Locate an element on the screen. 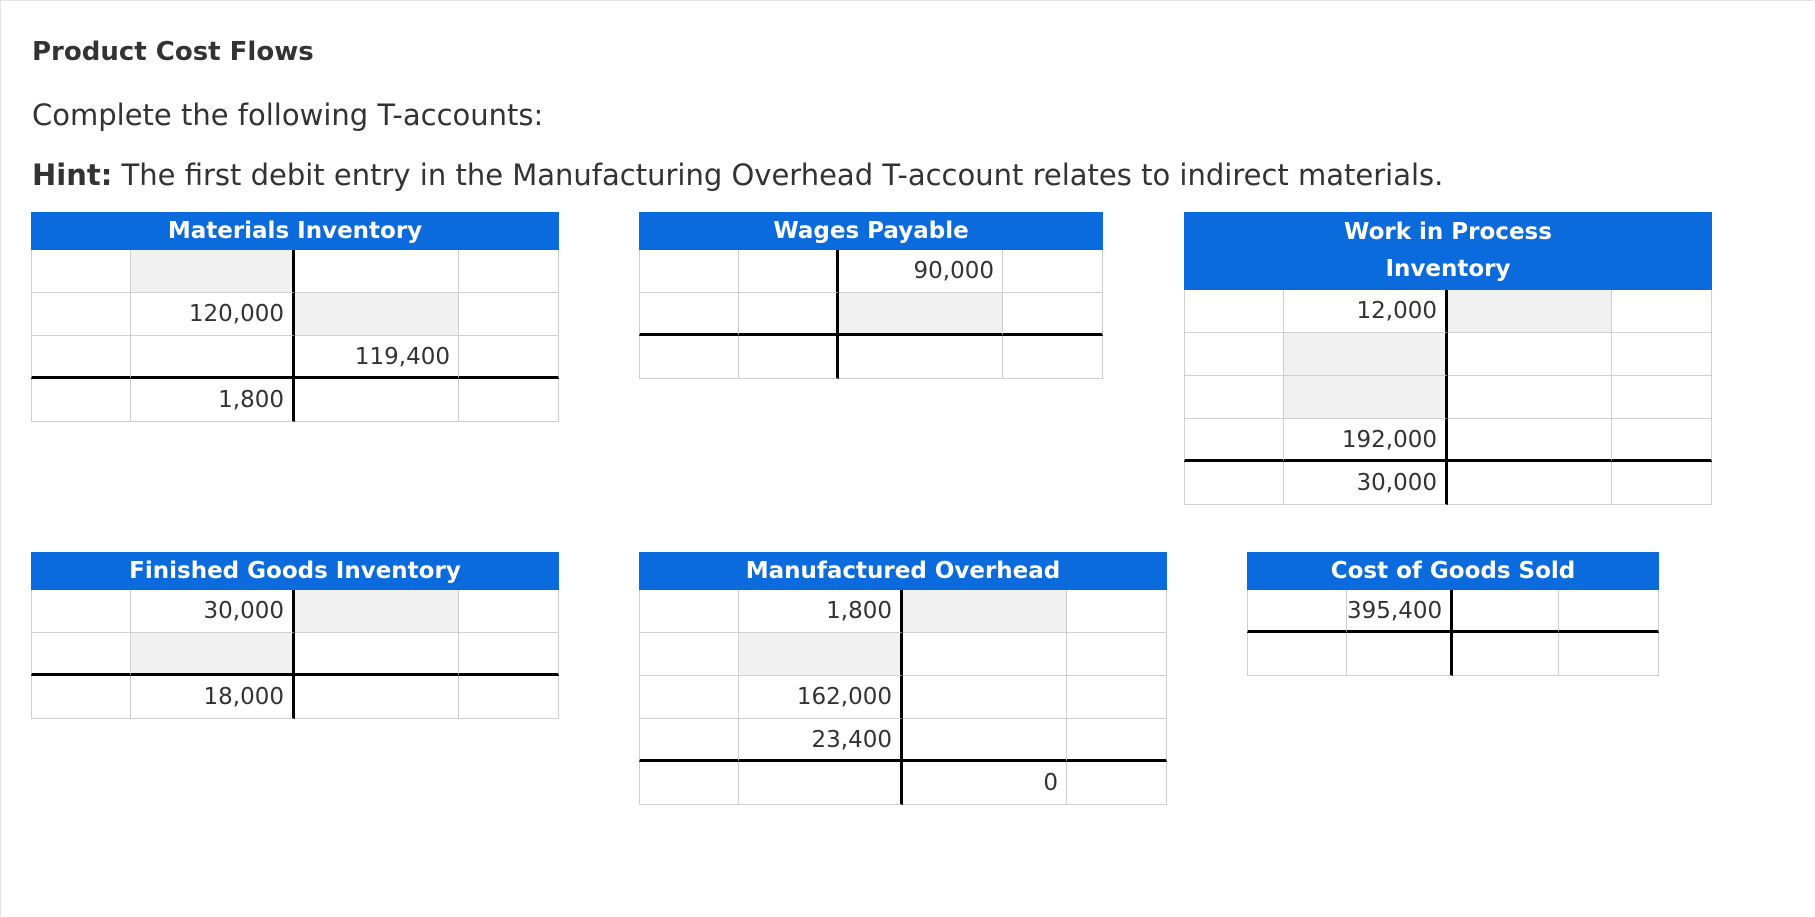 The width and height of the screenshot is (1815, 917). debit-balance-input: 30,000 is located at coordinates (1366, 483).